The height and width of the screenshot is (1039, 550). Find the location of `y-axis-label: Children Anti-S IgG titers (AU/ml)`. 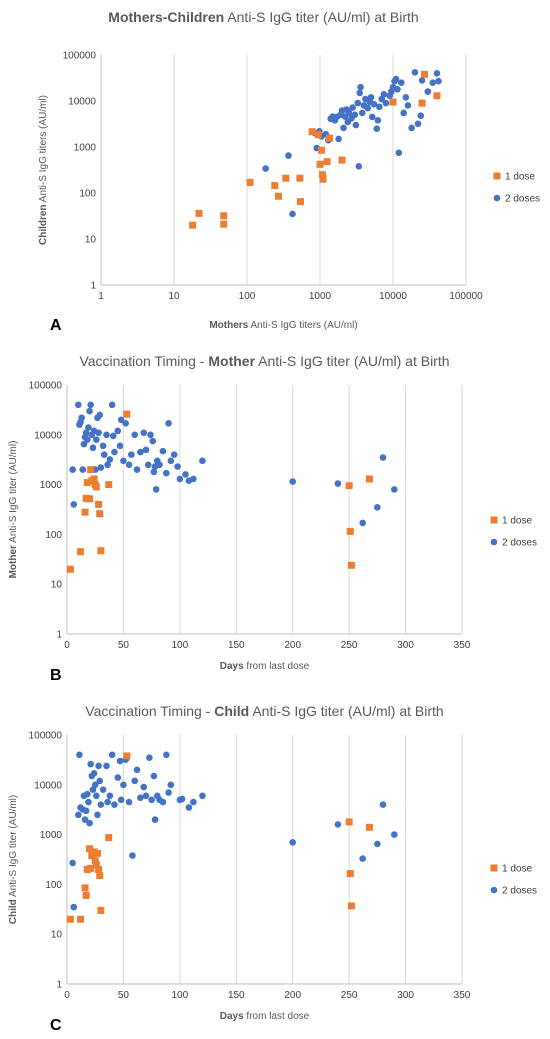

y-axis-label: Children Anti-S IgG titers (AU/ml) is located at coordinates (43, 170).